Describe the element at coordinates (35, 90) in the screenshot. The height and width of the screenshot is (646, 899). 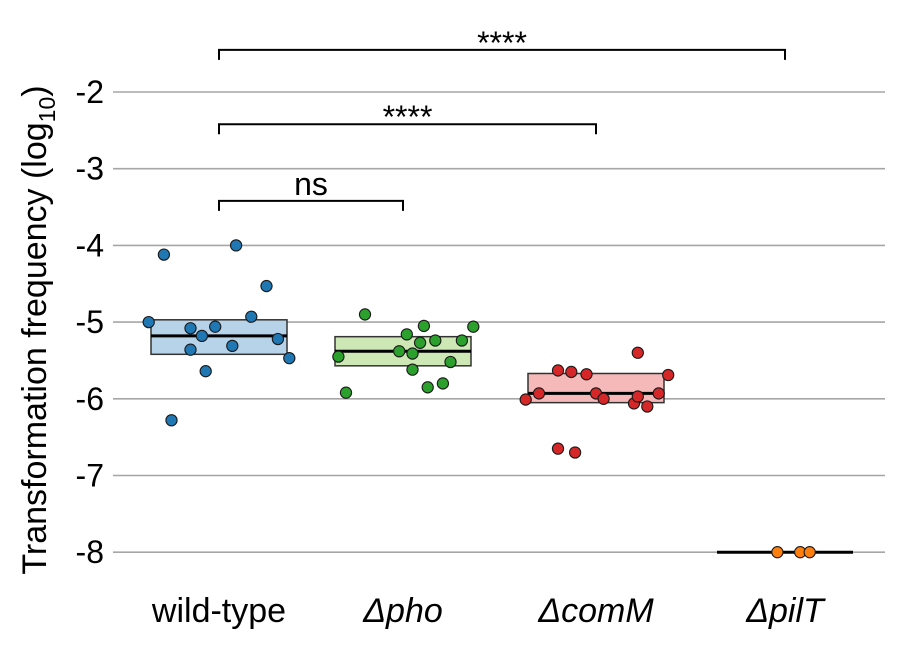
I see `y-axis-label-close: )` at that location.